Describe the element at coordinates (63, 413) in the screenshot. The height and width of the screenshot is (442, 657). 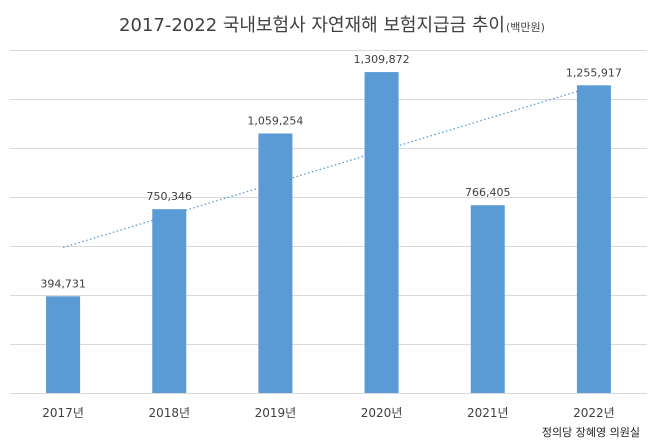
I see `x-tick-label: 2017년` at that location.